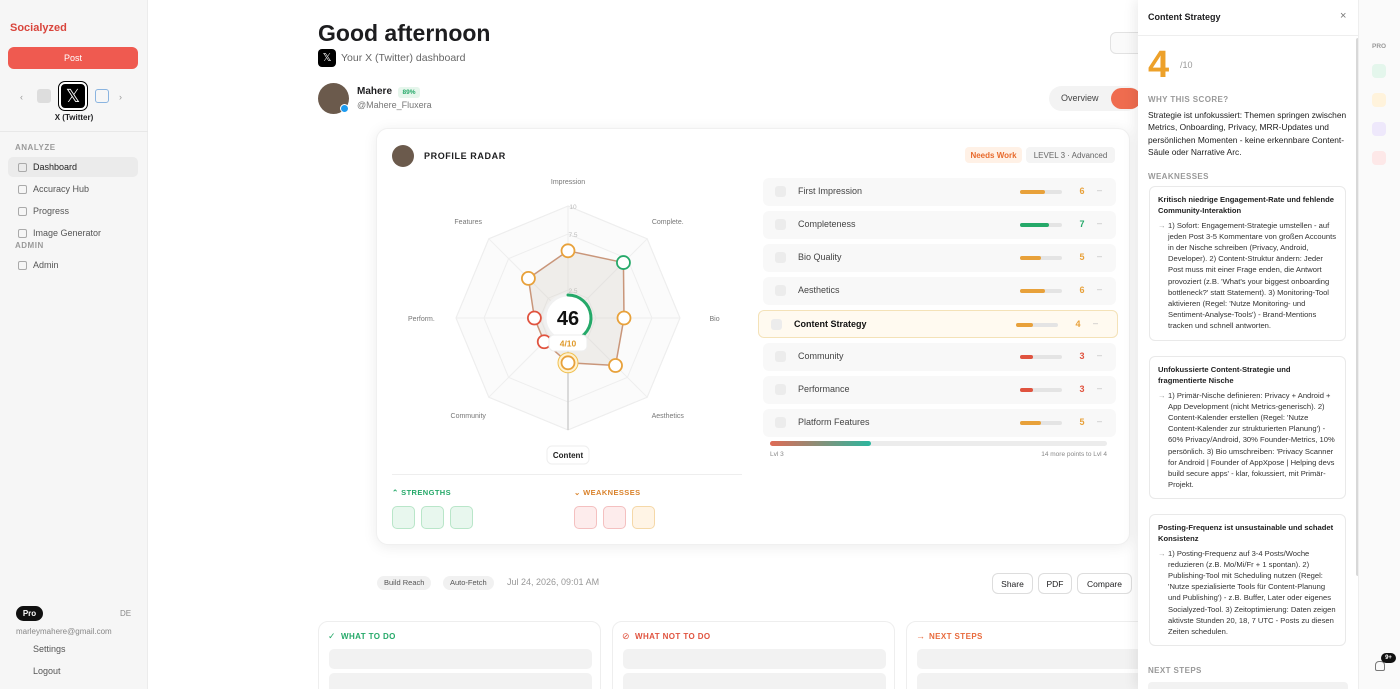 This screenshot has width=1400, height=689. What do you see at coordinates (404, 583) in the screenshot?
I see `tag: Build Reach` at bounding box center [404, 583].